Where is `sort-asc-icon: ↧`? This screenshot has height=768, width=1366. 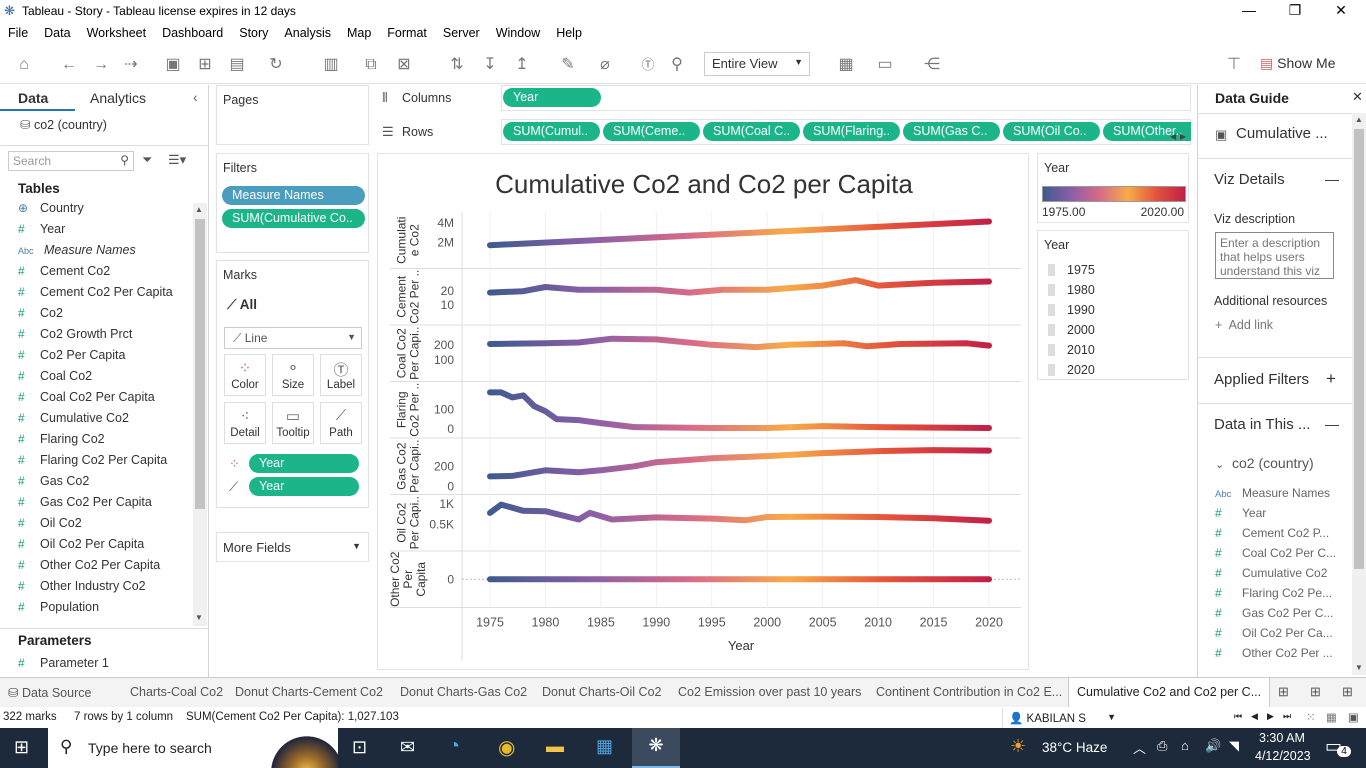 sort-asc-icon: ↧ is located at coordinates (490, 64).